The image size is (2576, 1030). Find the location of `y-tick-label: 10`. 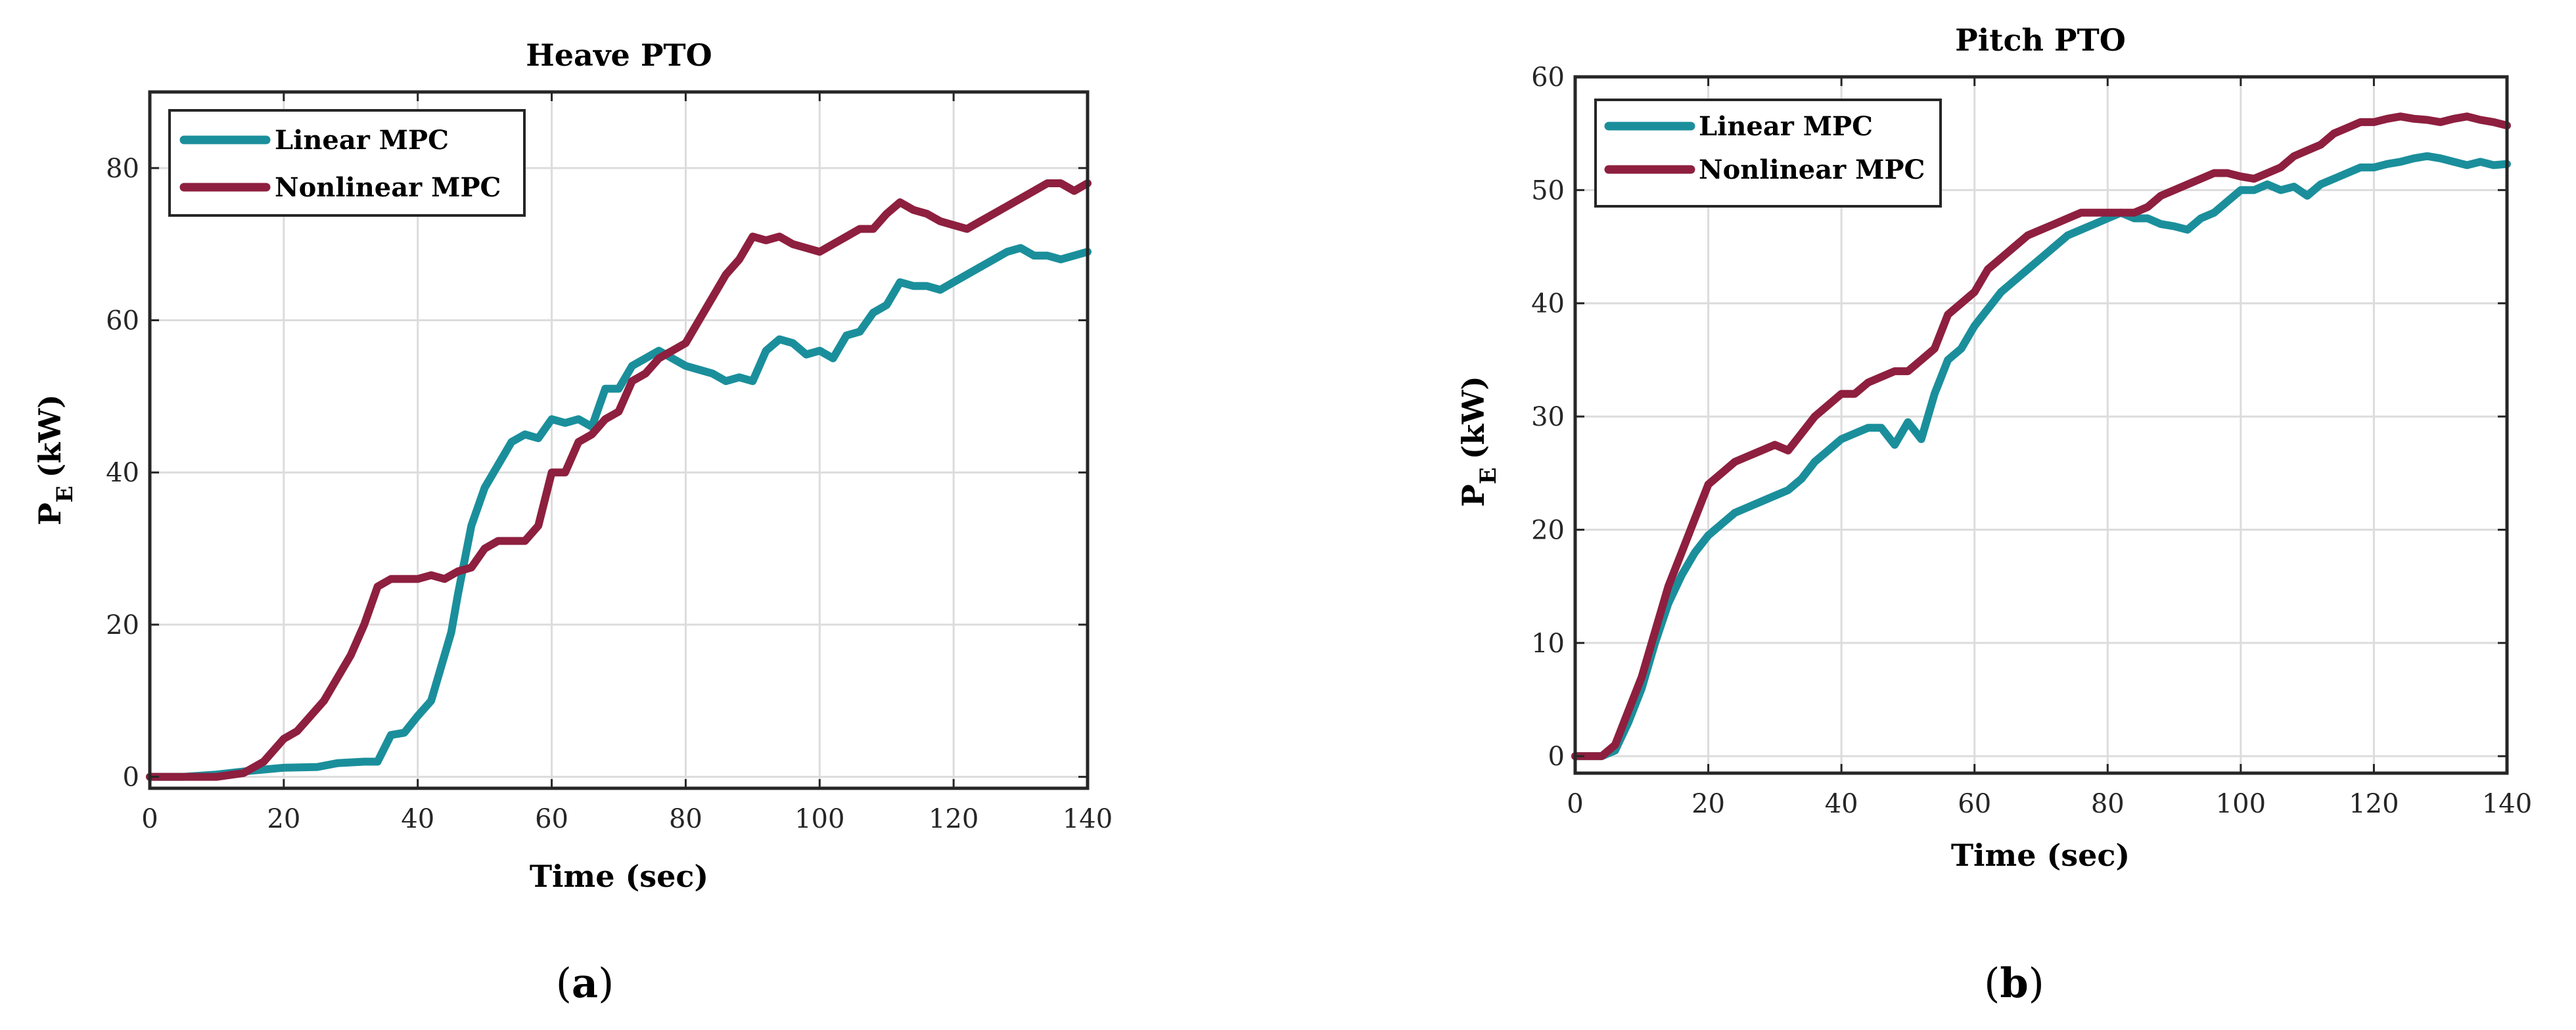

y-tick-label: 10 is located at coordinates (1548, 644).